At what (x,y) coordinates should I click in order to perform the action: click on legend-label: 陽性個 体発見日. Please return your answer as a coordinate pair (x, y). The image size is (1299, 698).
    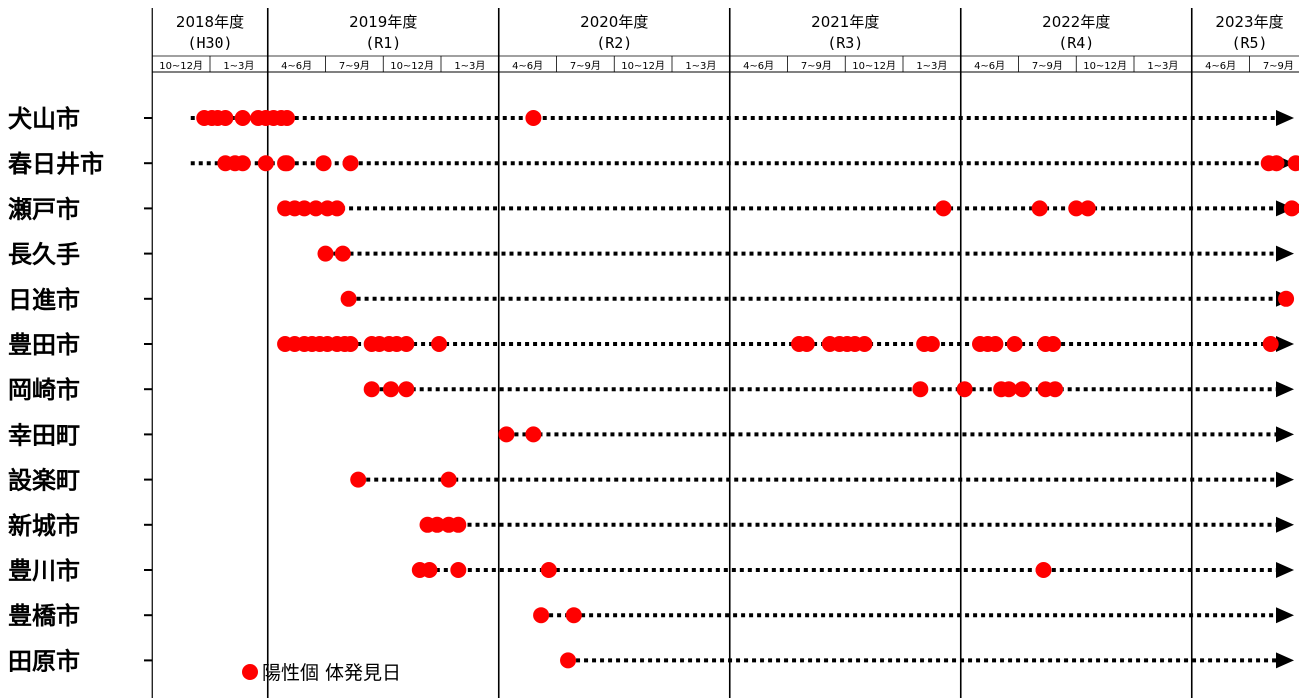
    Looking at the image, I should click on (331, 673).